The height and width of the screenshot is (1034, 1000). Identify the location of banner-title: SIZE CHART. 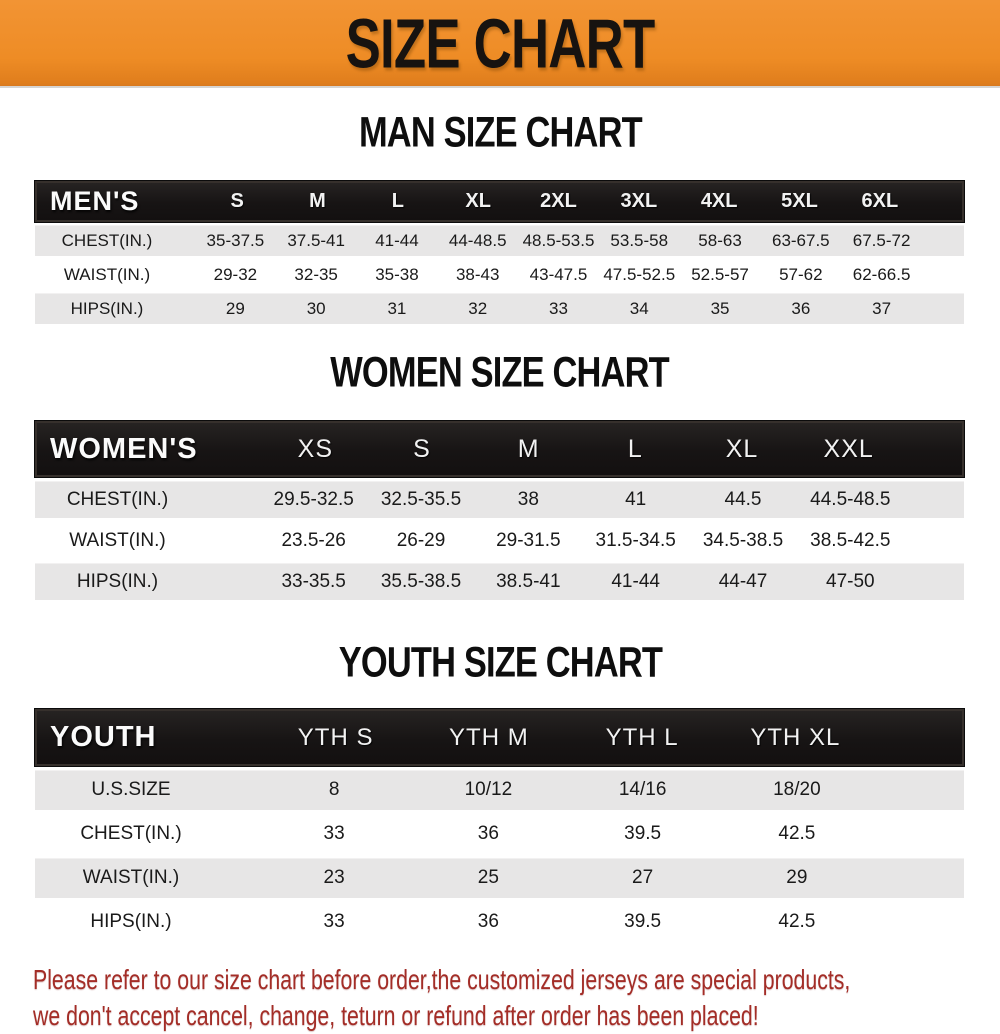
(500, 43).